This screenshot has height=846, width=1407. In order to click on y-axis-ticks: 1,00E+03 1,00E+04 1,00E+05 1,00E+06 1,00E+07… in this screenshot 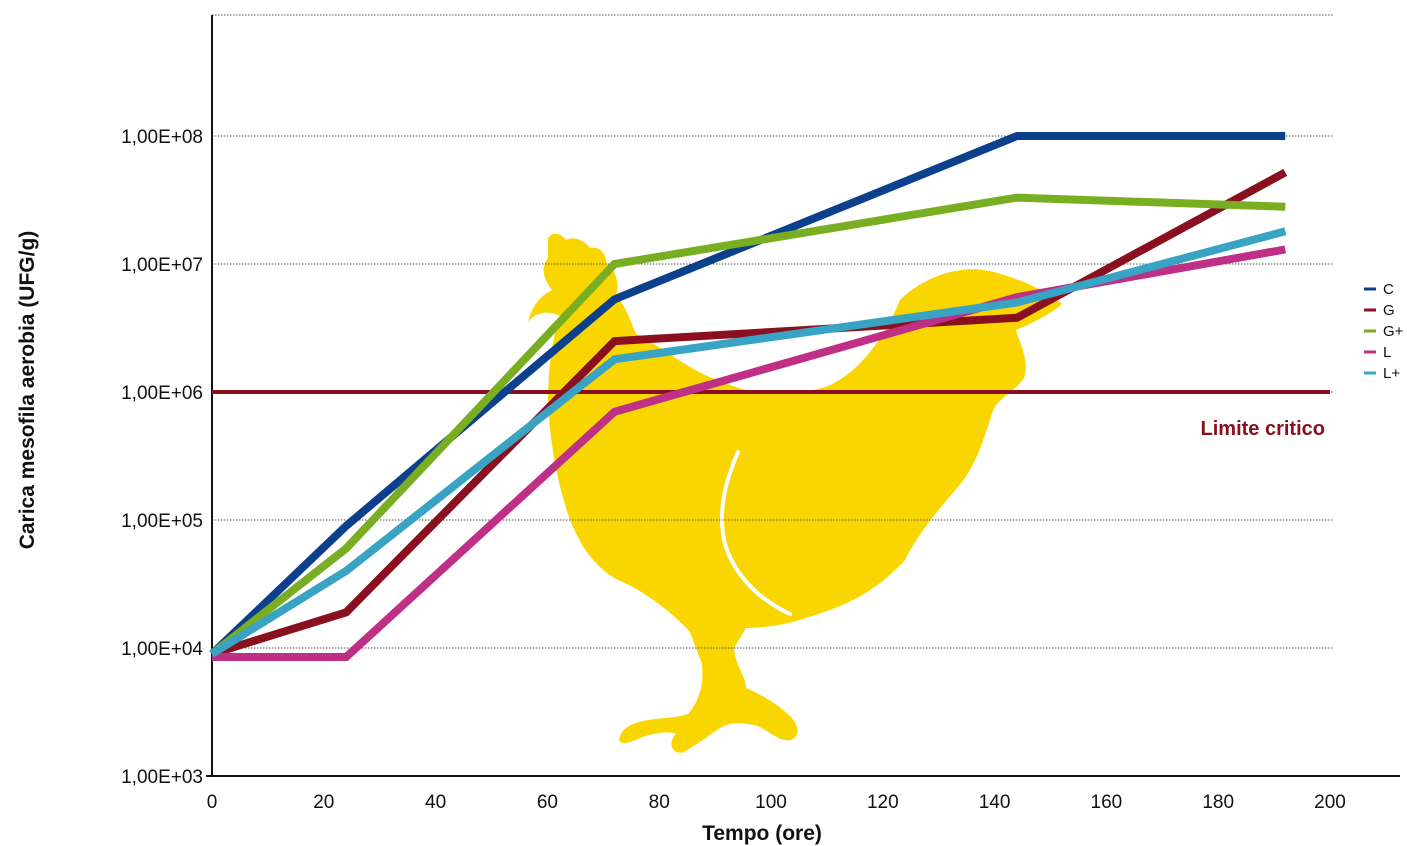, I will do `click(162, 457)`.